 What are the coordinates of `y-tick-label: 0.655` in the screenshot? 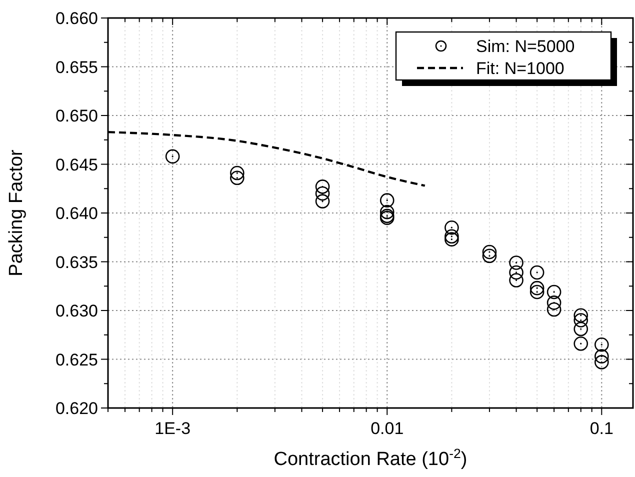 It's located at (76, 67).